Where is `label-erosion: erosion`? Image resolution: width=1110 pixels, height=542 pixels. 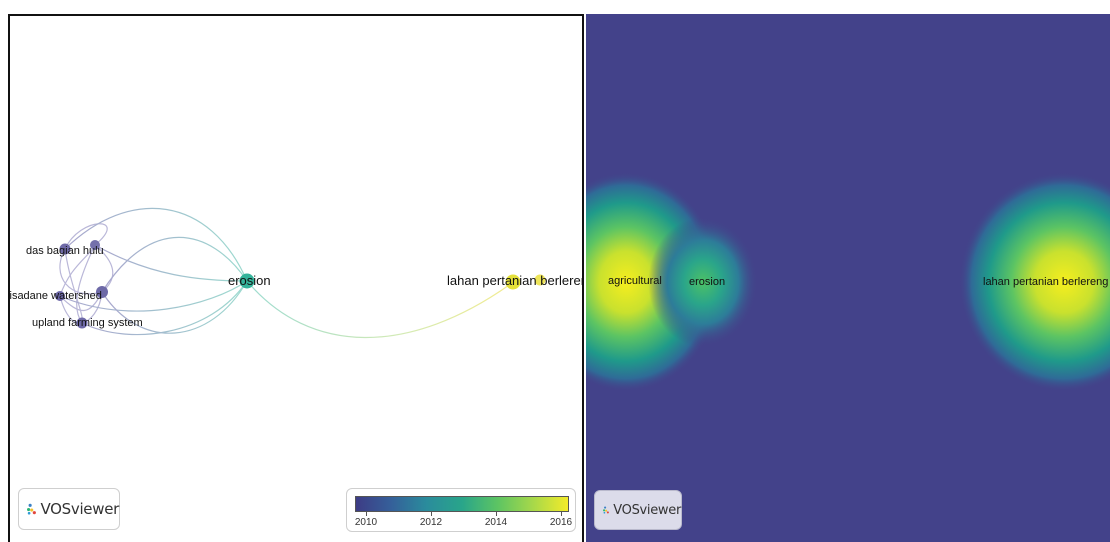
label-erosion: erosion is located at coordinates (249, 280).